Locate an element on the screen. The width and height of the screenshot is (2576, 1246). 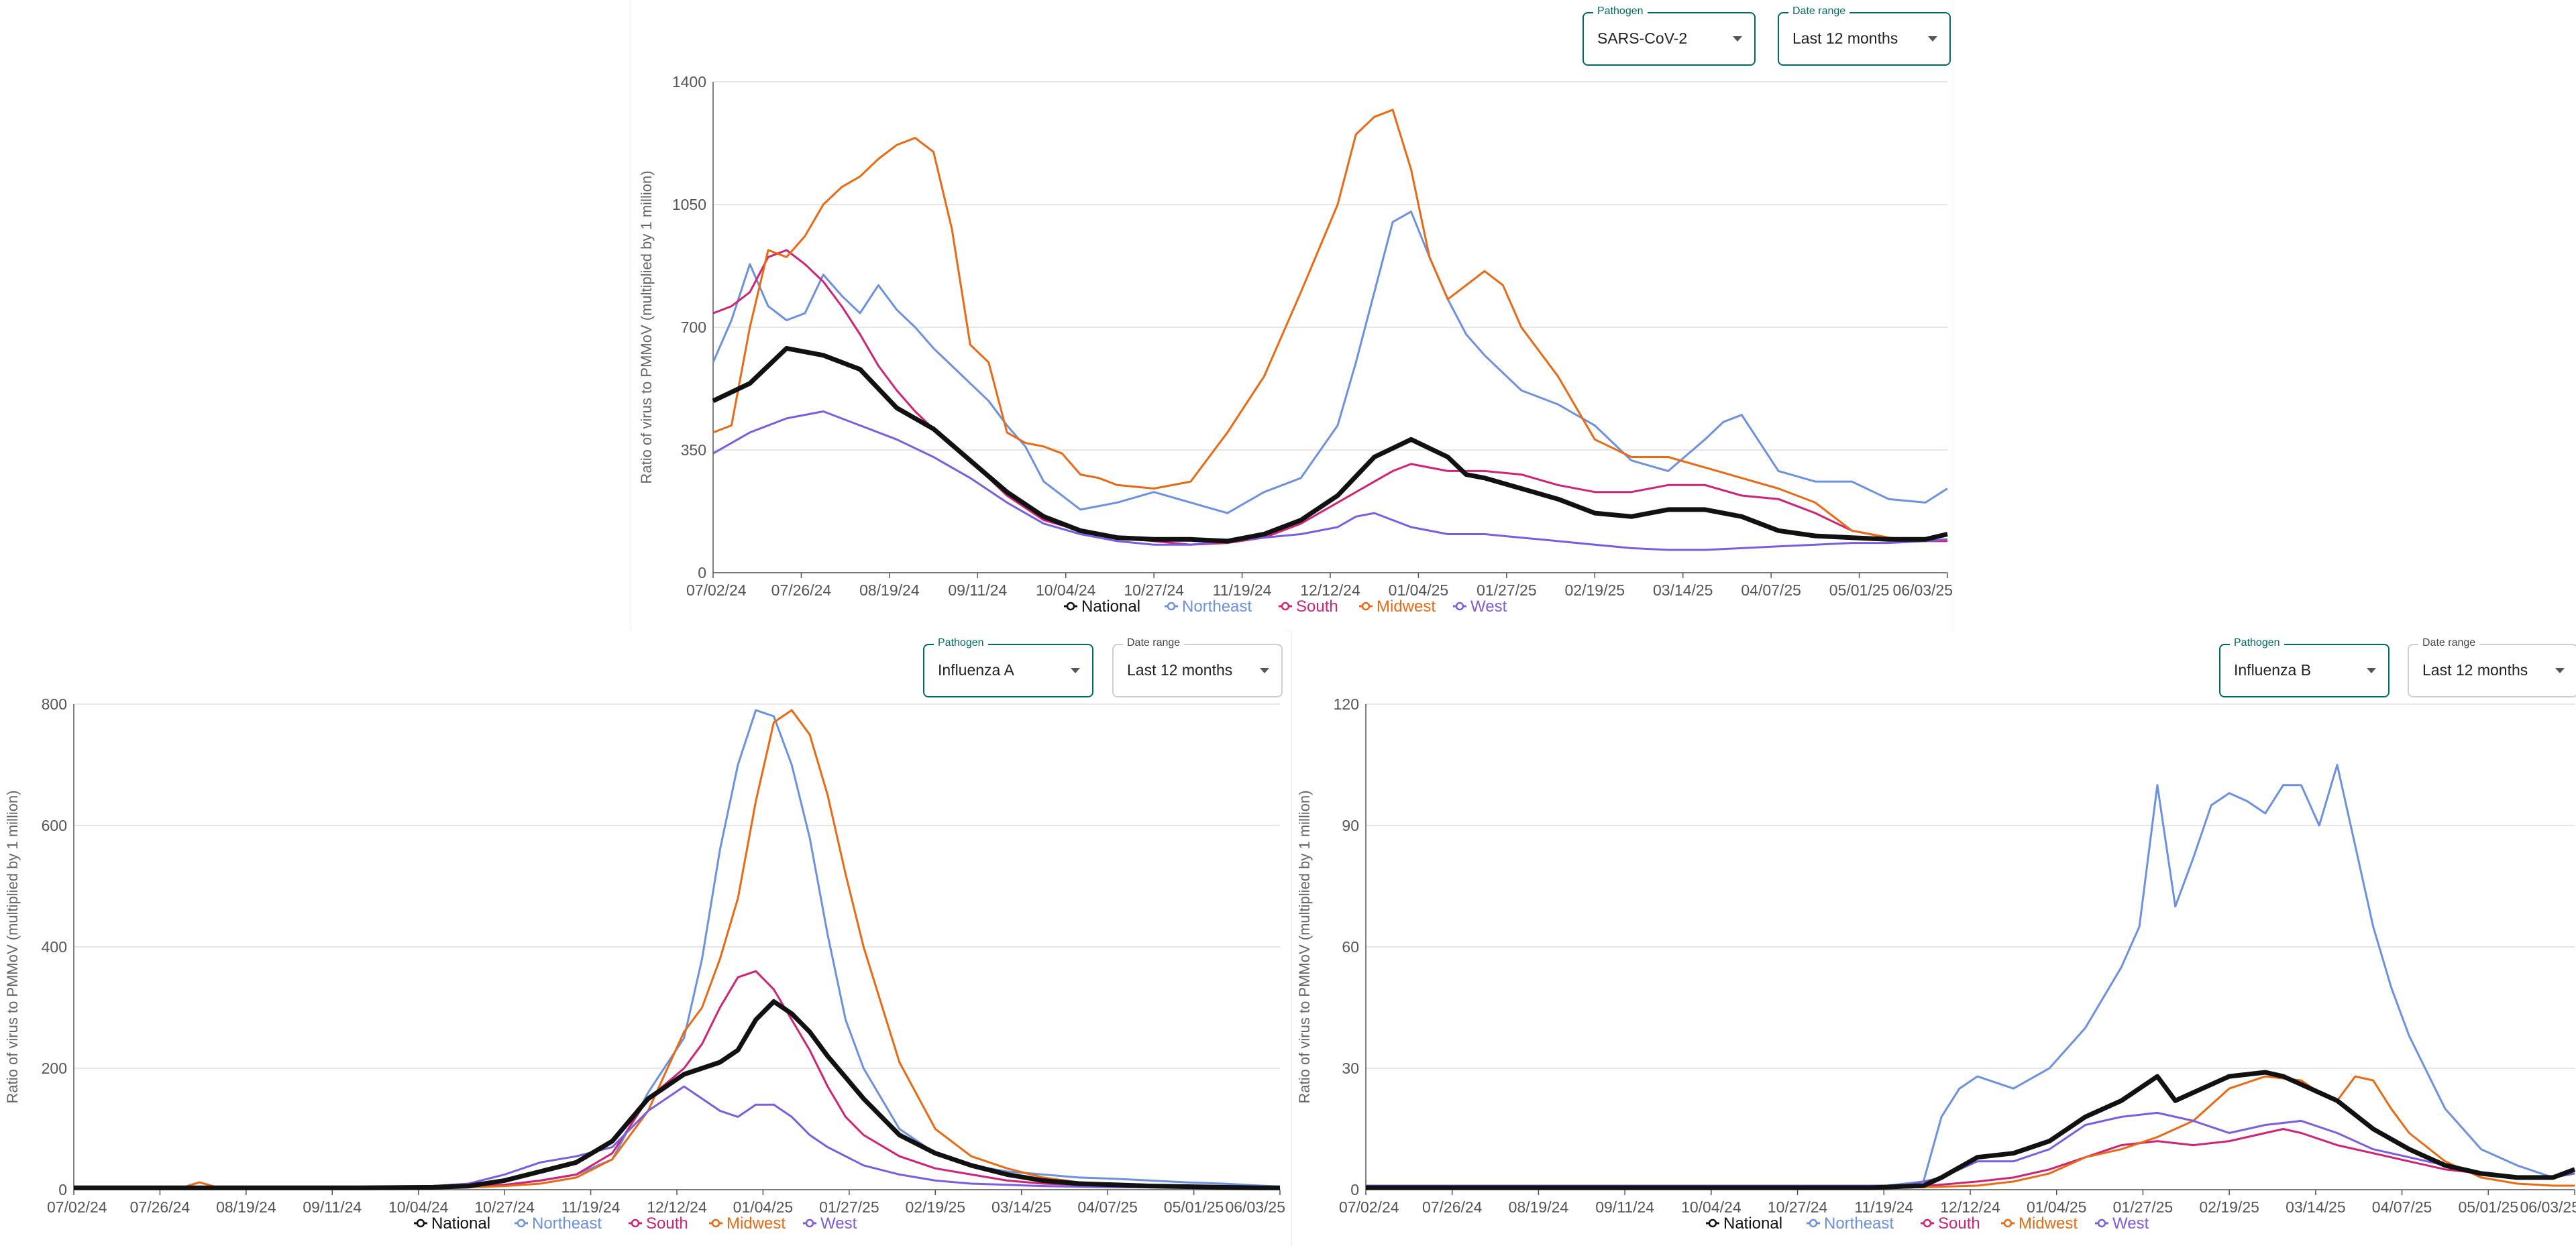
series-line-northeast is located at coordinates (1330, 362).